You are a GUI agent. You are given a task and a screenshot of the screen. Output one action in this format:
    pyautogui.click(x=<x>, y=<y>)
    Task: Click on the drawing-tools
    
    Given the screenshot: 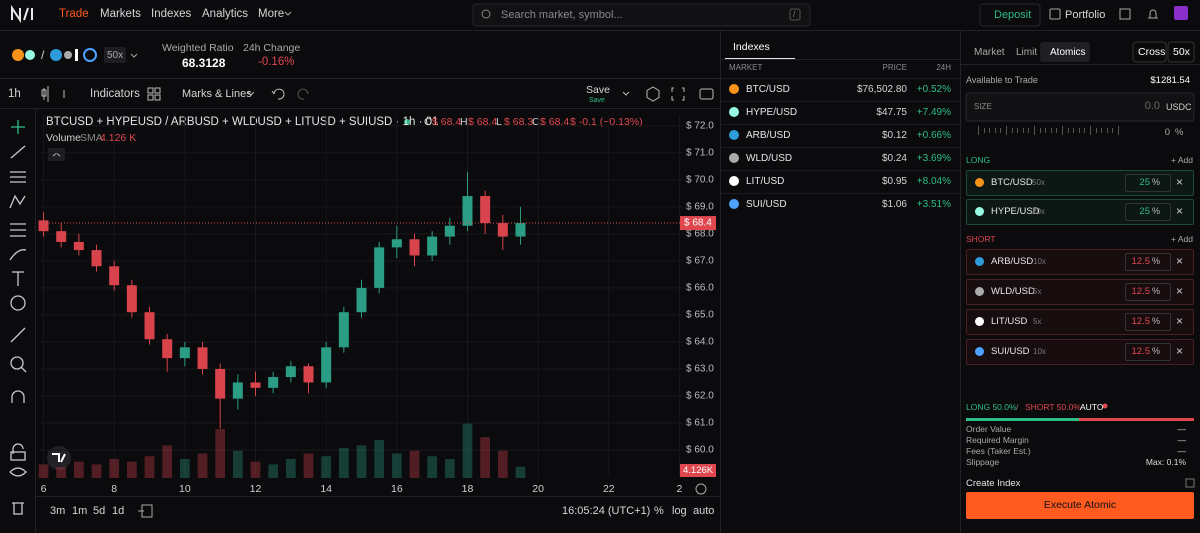 What is the action you would take?
    pyautogui.click(x=18, y=317)
    